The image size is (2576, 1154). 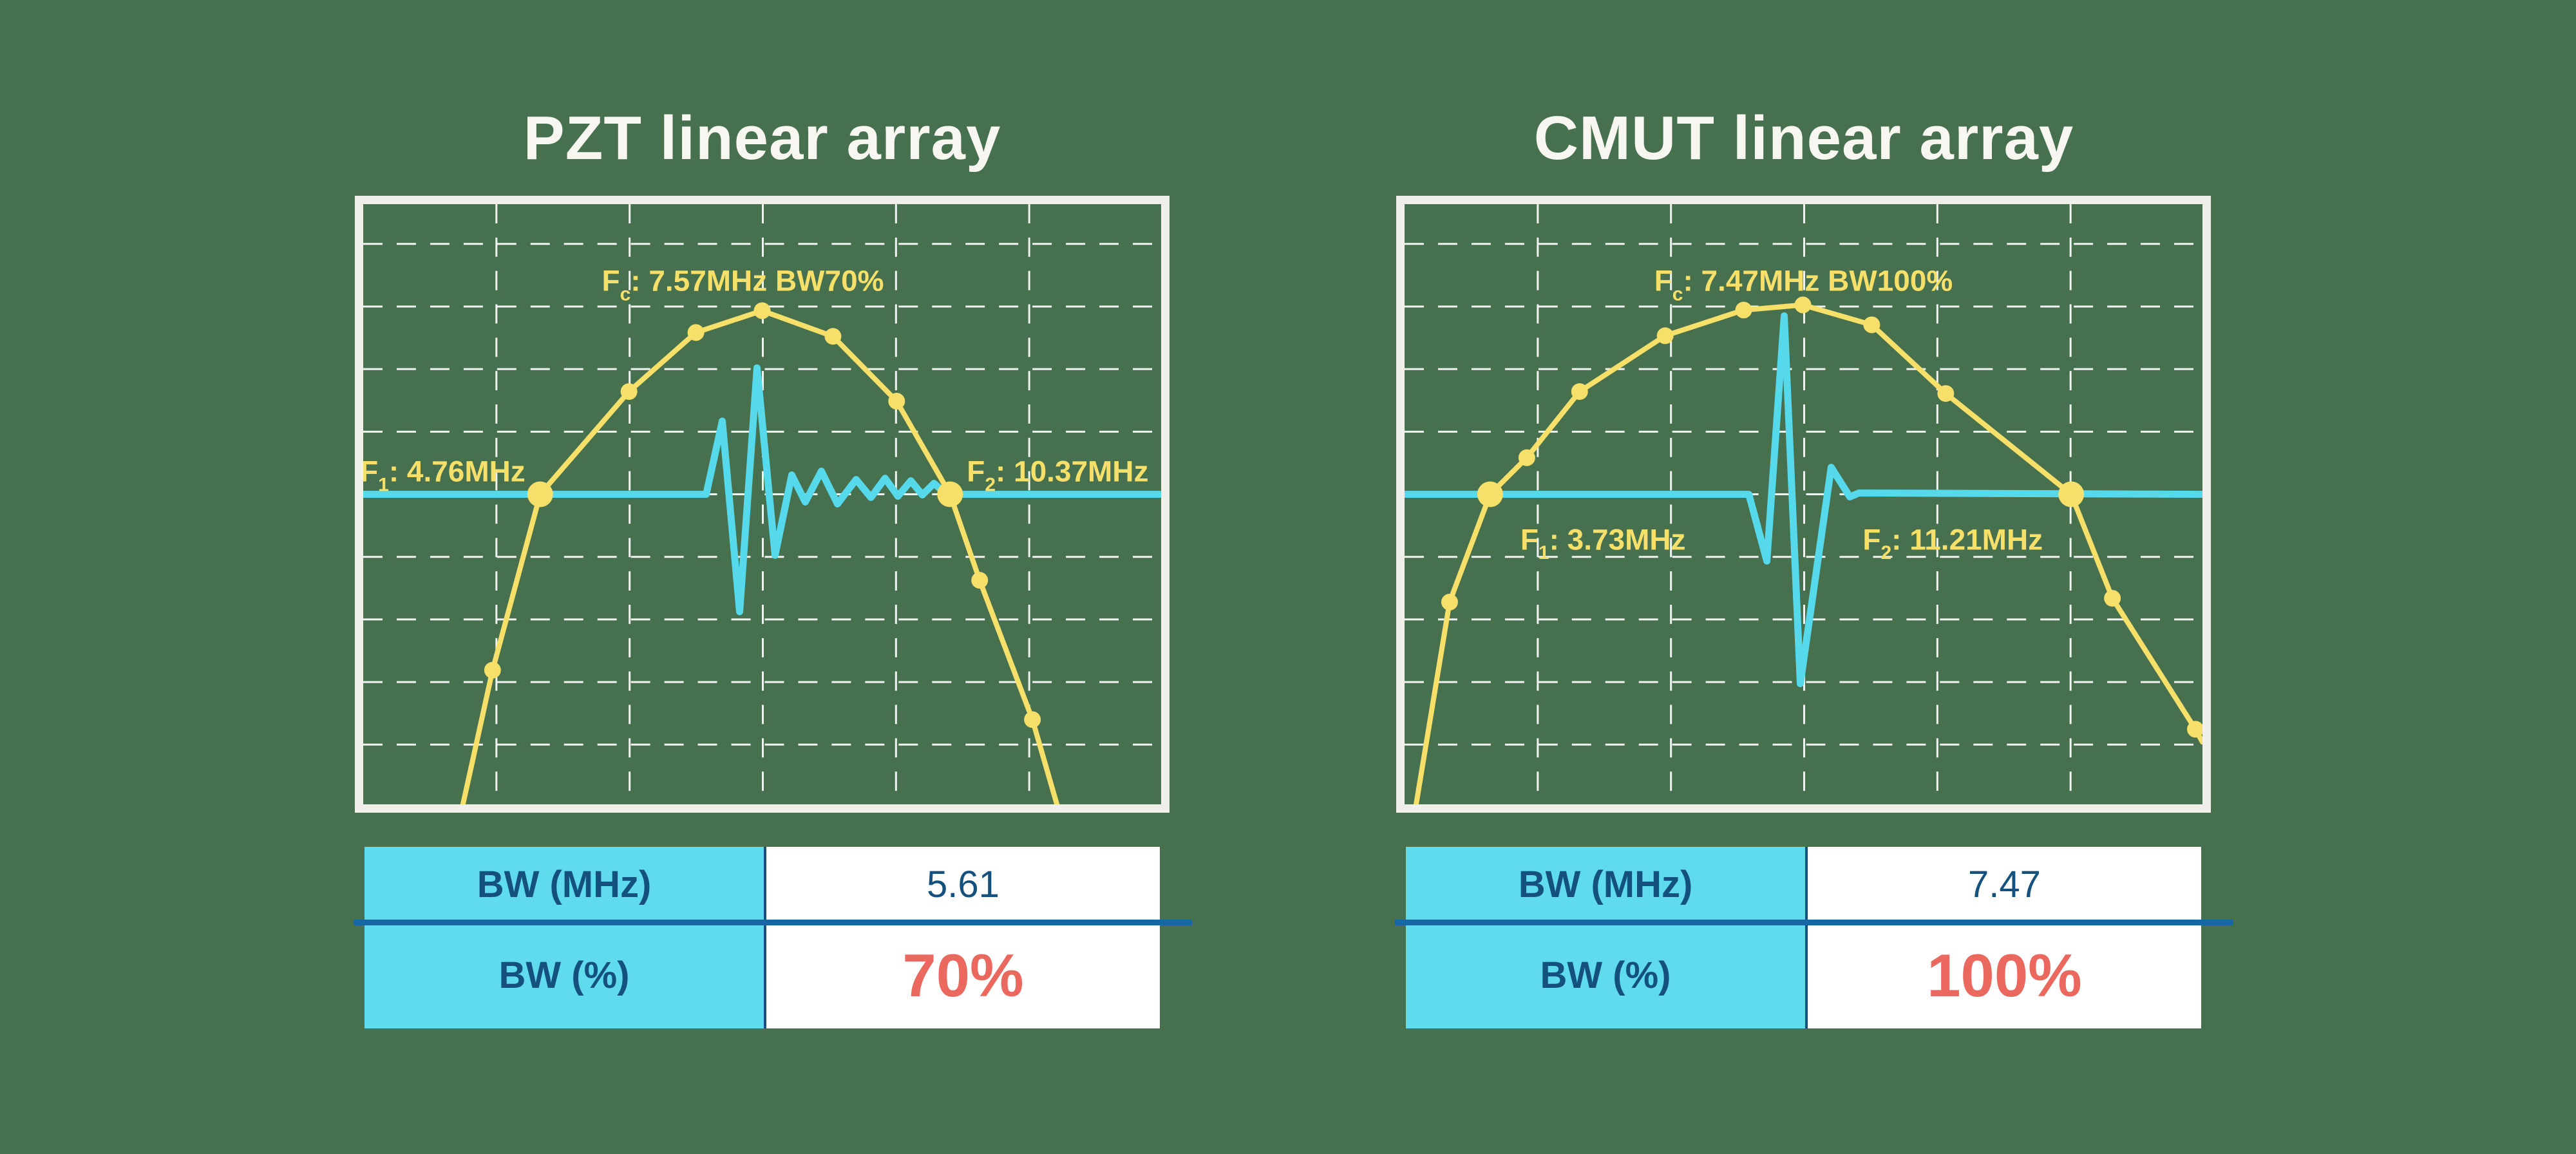 I want to click on bw-mhz-value: 5.61, so click(x=962, y=884).